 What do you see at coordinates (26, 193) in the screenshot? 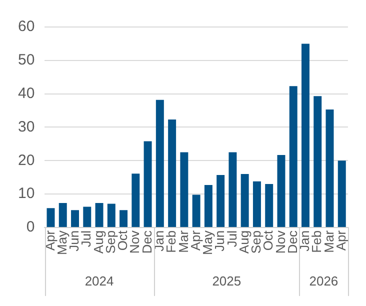
I see `y-tick-label: 10` at bounding box center [26, 193].